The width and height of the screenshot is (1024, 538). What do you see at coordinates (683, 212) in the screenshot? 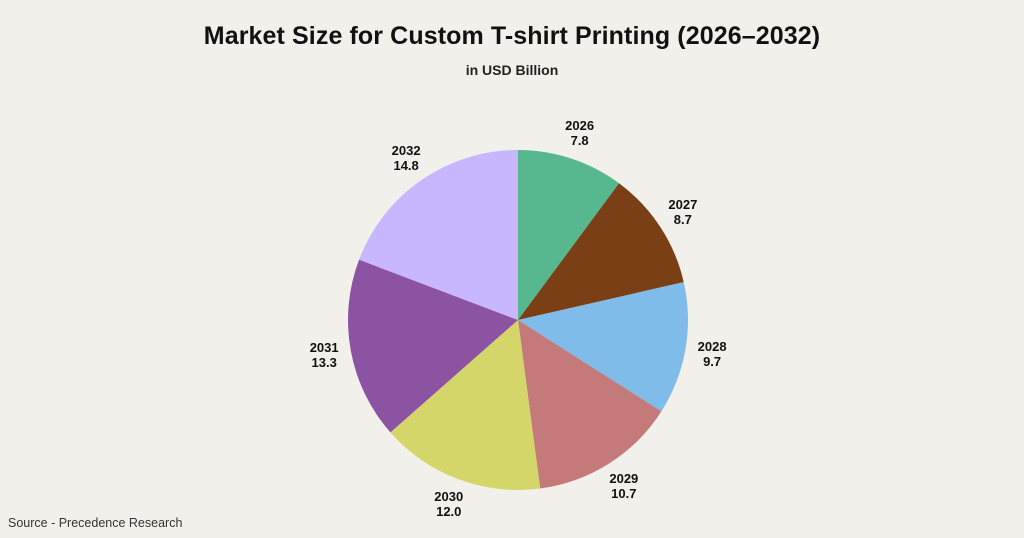
I see `slice-label-2027: 2027 8.7` at bounding box center [683, 212].